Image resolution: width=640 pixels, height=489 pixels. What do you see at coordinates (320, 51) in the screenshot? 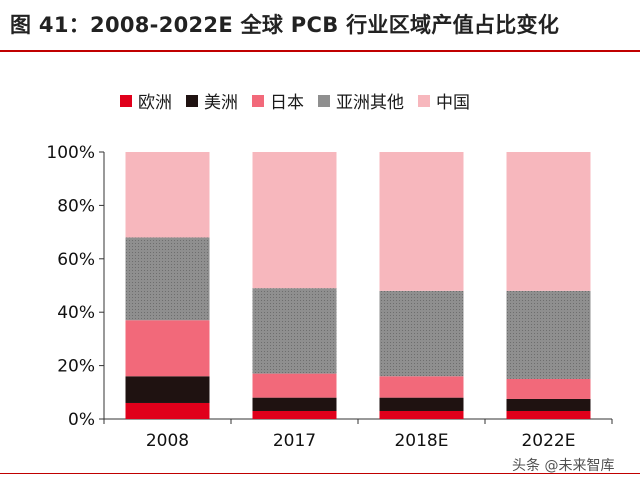
I see `title-underline` at bounding box center [320, 51].